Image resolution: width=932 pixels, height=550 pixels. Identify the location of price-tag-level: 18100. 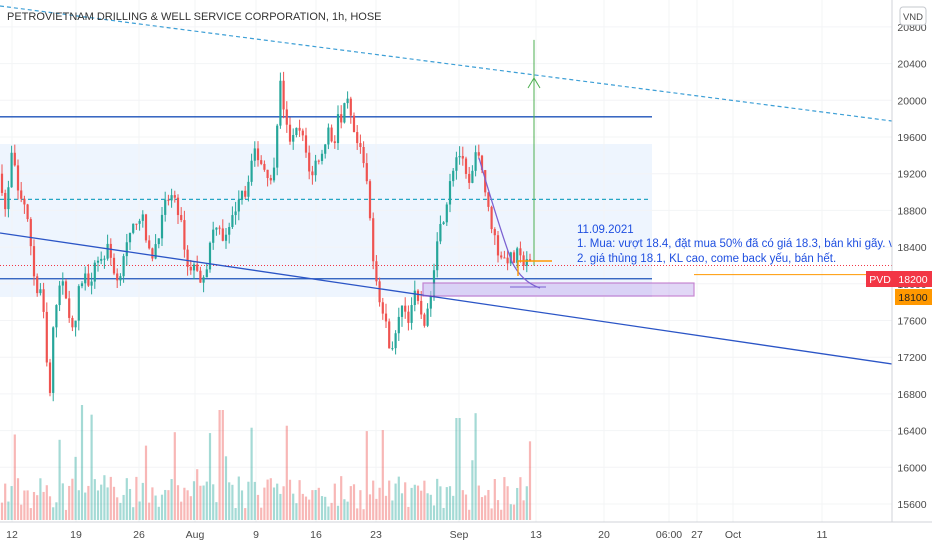
(913, 297).